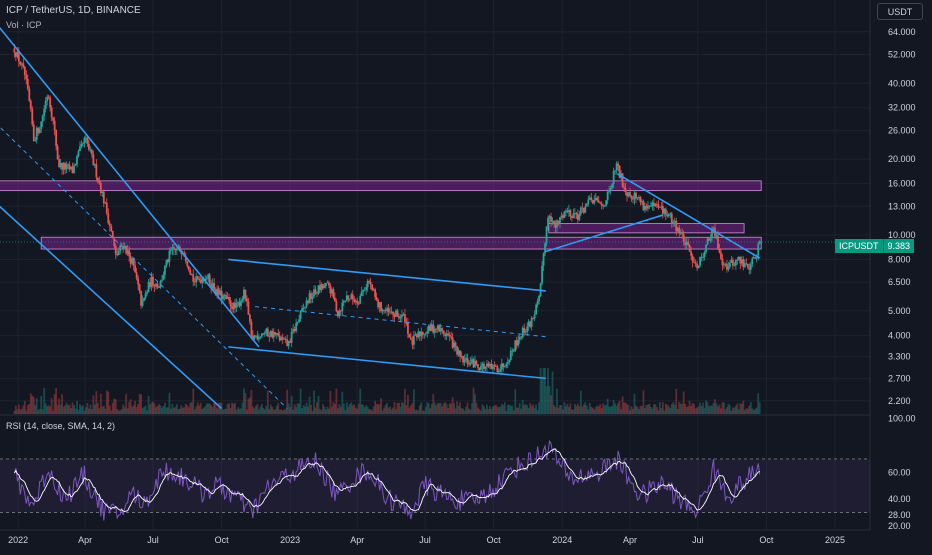  What do you see at coordinates (357, 540) in the screenshot?
I see `time-tick-label: Apr` at bounding box center [357, 540].